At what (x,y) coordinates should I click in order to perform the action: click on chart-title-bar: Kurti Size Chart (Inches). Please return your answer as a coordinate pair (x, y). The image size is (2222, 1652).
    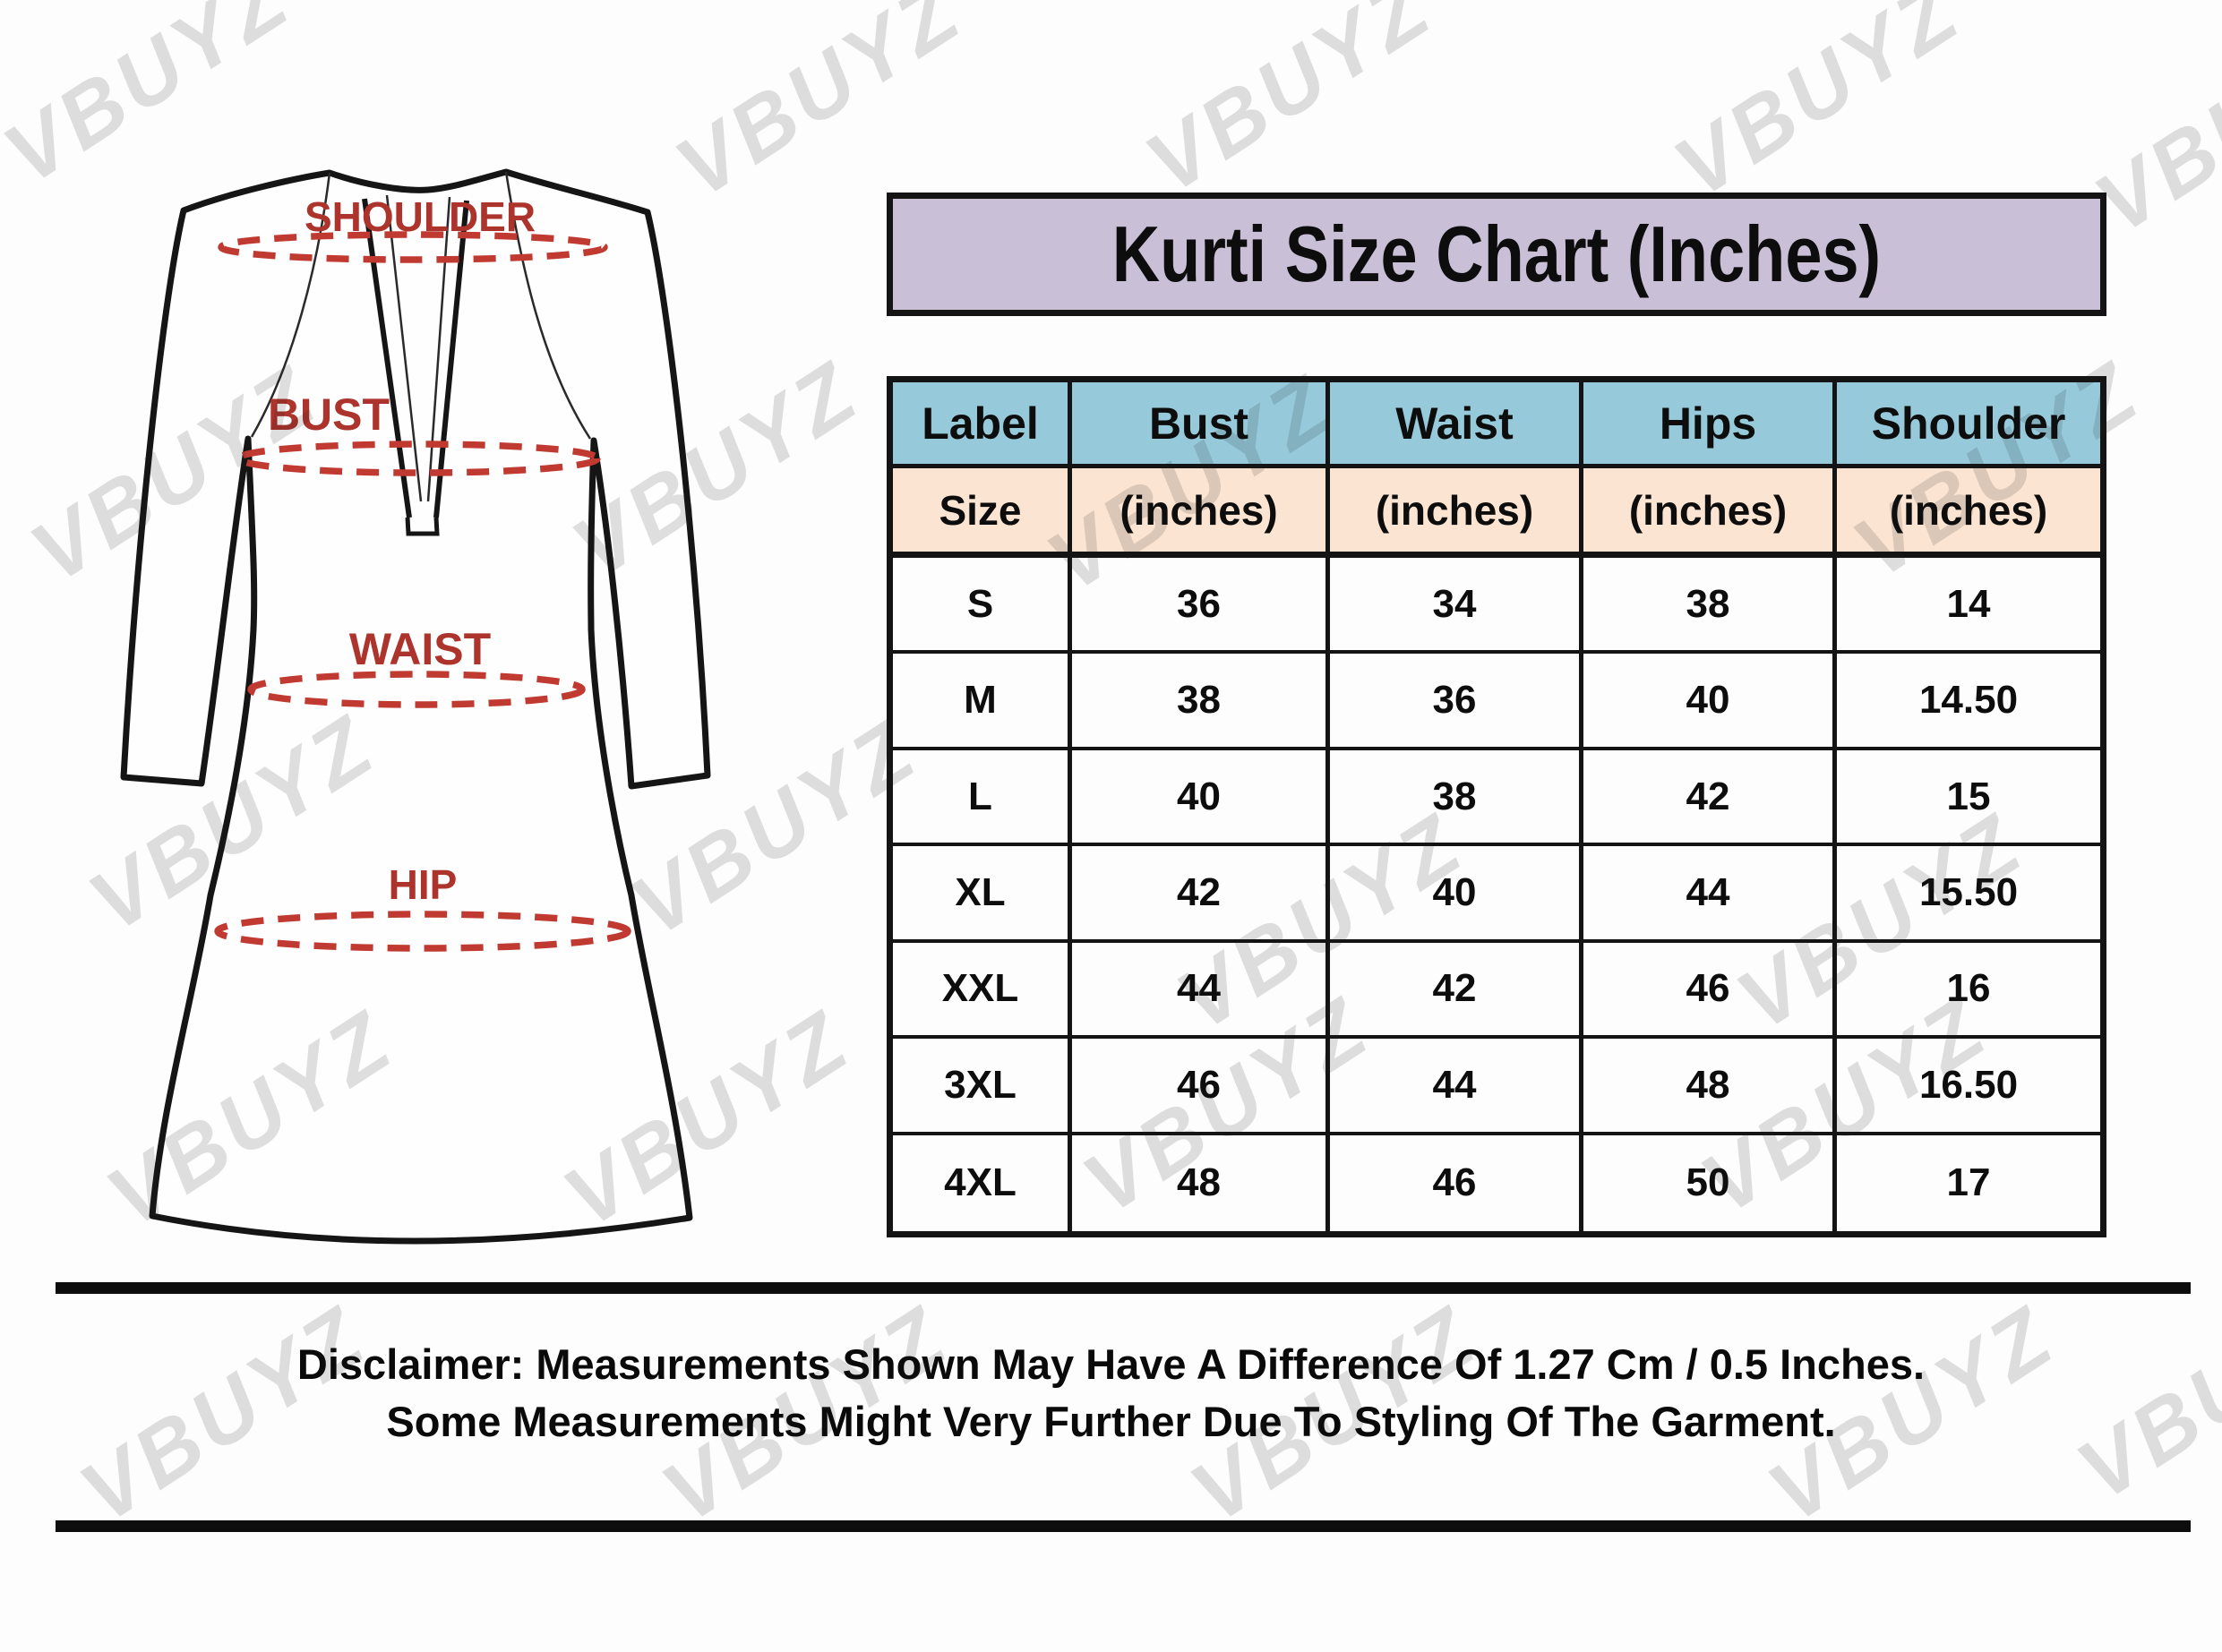
    Looking at the image, I should click on (1497, 254).